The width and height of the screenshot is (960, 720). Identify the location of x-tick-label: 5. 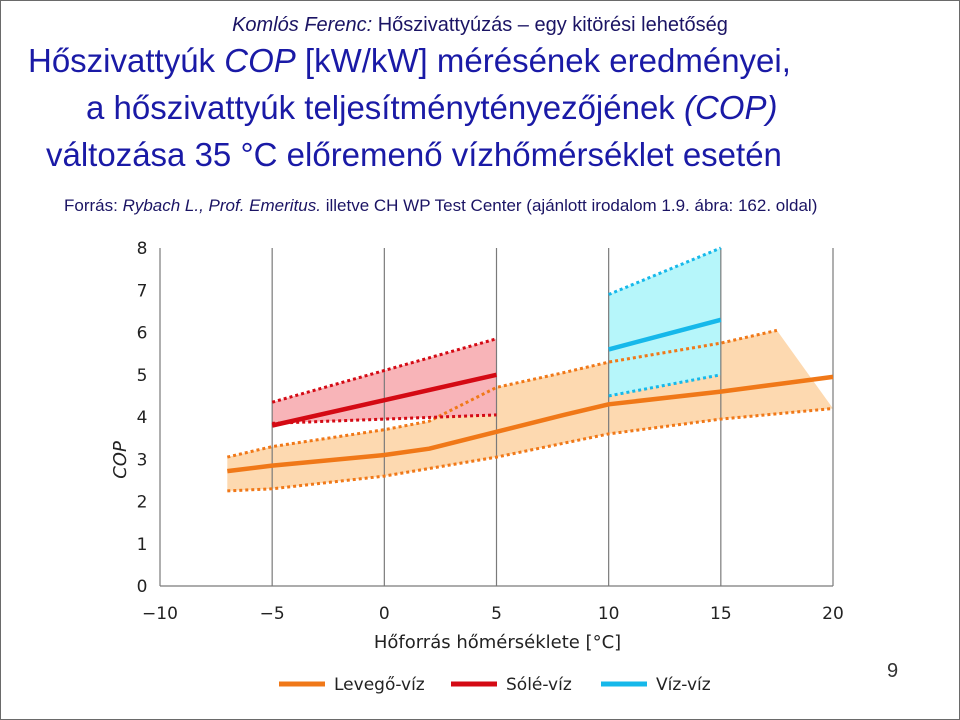
(496, 614).